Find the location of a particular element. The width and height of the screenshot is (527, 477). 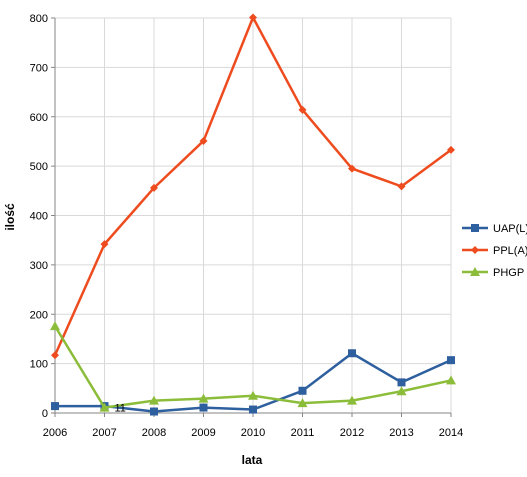

y-axis-title: ilość is located at coordinates (10, 217).